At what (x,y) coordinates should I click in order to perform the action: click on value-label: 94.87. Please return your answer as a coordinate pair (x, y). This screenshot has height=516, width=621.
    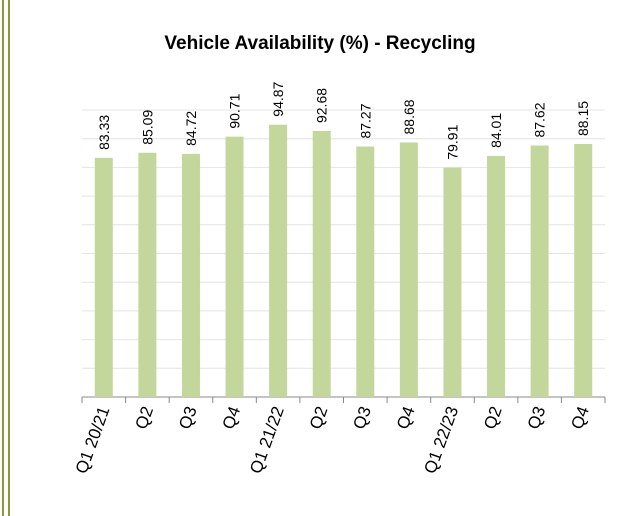
    Looking at the image, I should click on (278, 98).